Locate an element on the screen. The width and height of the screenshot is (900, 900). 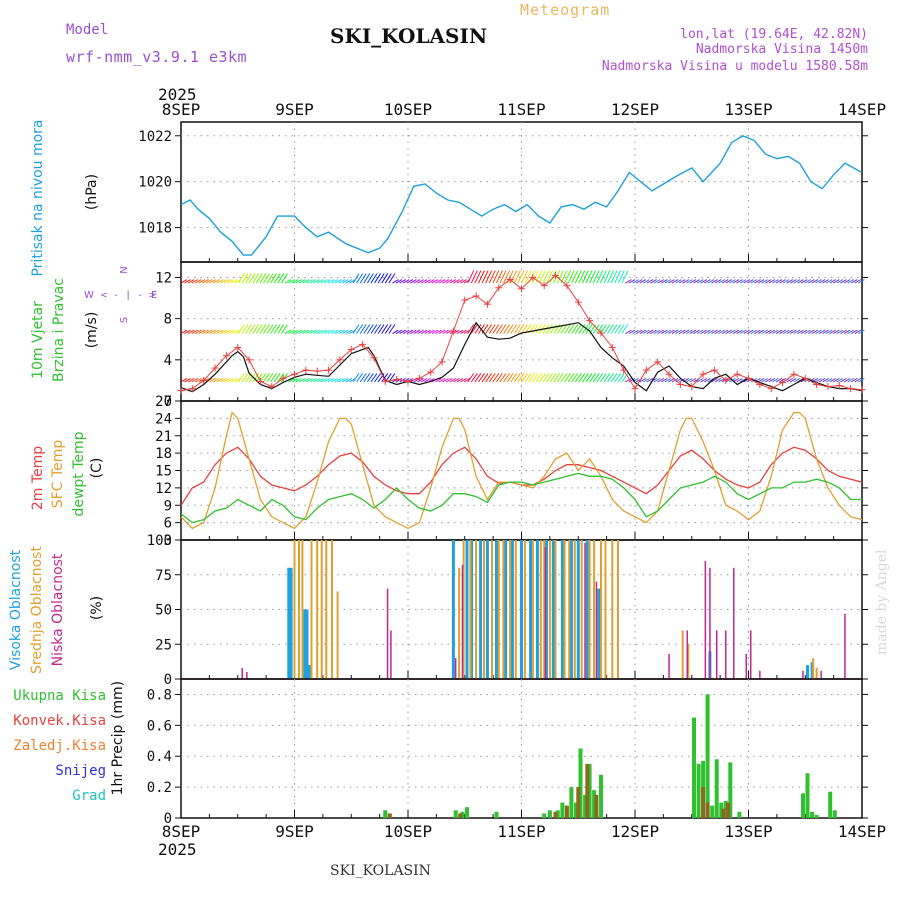
precip-ylabel: 1hr Precip is located at coordinates (118, 760).